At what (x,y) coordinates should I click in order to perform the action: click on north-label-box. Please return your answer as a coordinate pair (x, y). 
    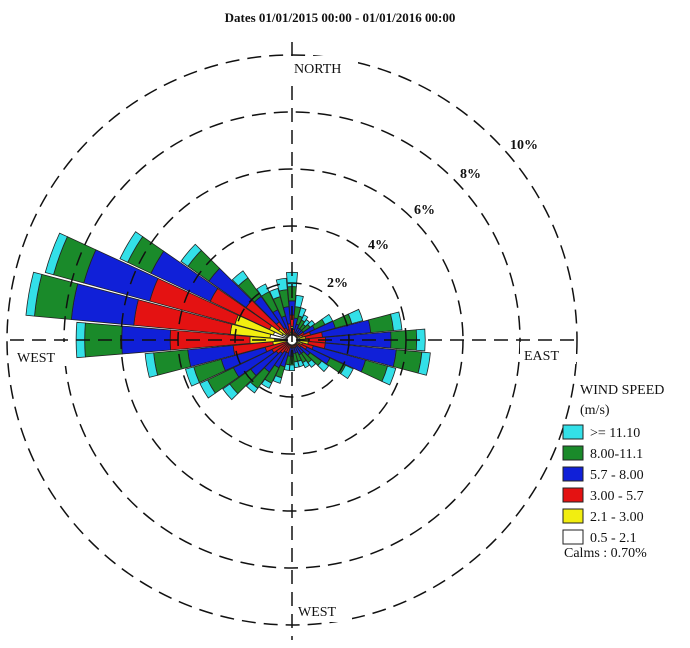
    Looking at the image, I should click on (324, 67).